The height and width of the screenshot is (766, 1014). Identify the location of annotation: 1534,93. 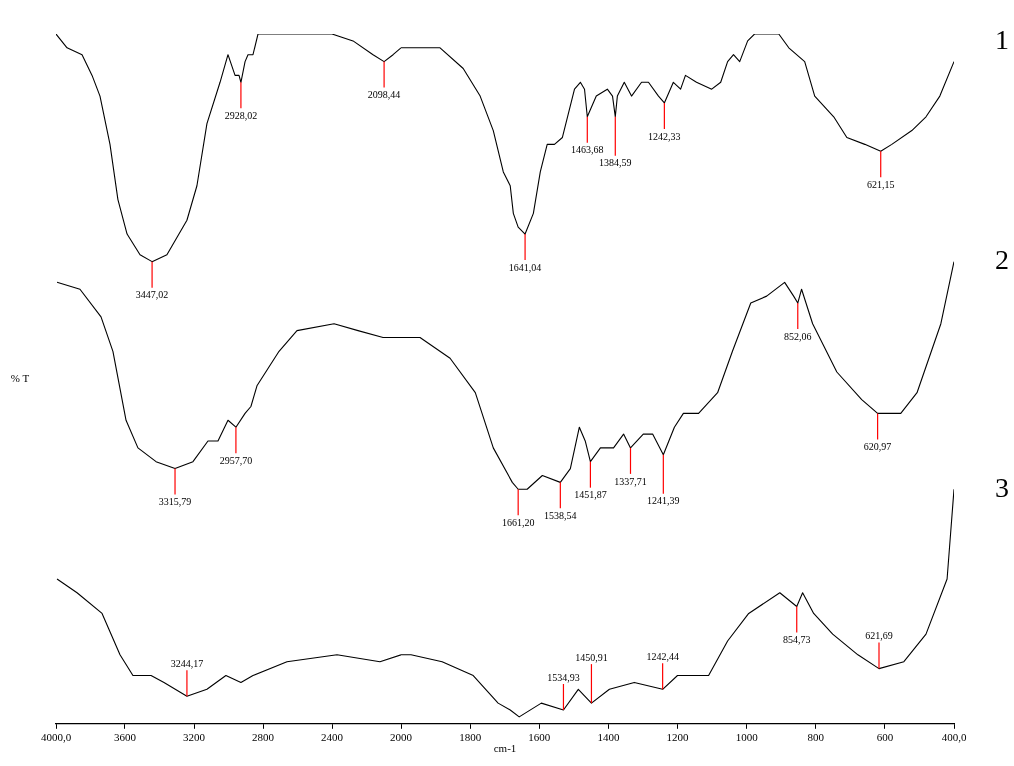
(563, 677).